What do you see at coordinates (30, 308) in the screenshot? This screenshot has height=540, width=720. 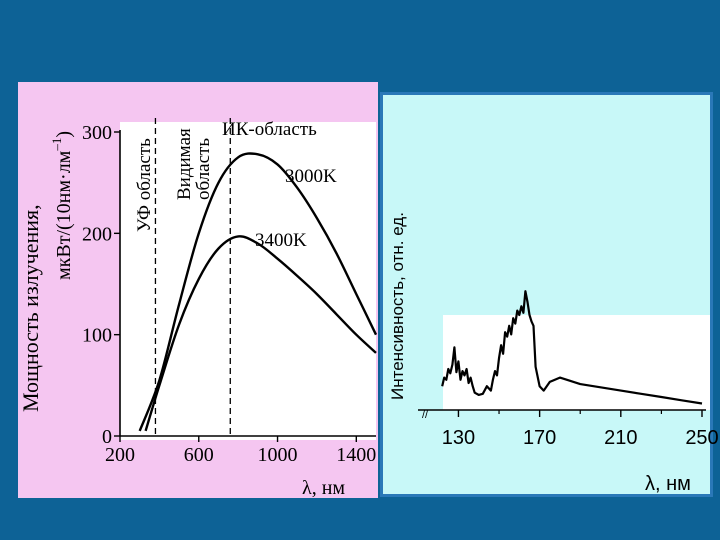 I see `left-y-axis-title: Мощность излучения,` at bounding box center [30, 308].